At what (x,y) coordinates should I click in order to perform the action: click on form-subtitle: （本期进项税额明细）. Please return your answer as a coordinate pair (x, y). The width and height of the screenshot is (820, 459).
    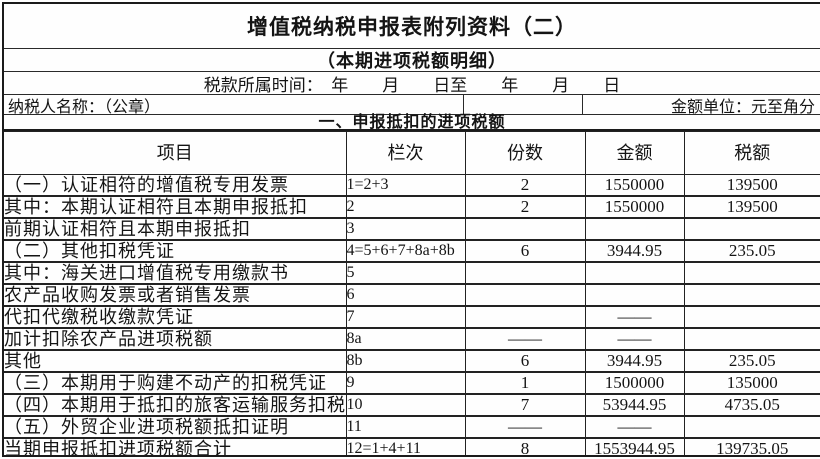
    Looking at the image, I should click on (412, 61).